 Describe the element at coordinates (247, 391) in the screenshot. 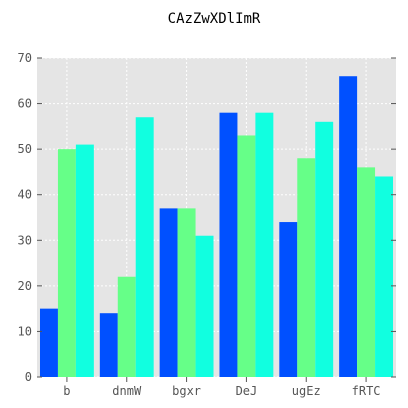

I see `x-tick-label: DeJ` at that location.